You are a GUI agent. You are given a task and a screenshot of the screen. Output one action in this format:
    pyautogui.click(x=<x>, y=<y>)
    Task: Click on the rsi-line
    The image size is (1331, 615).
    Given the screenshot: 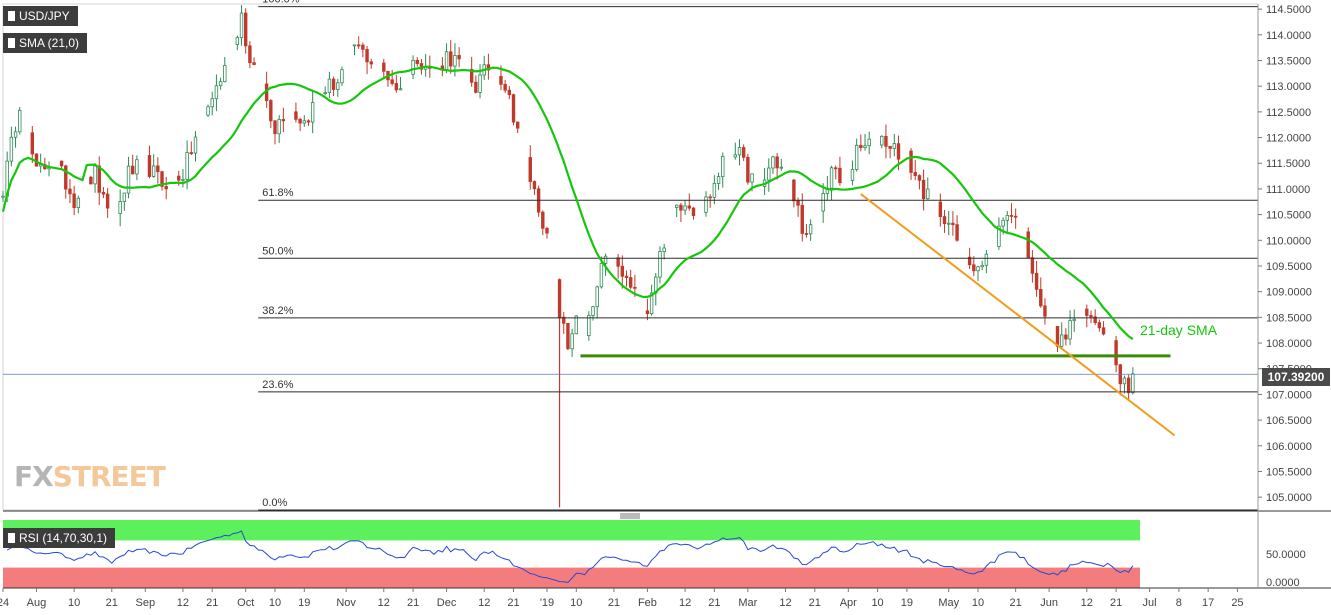 What is the action you would take?
    pyautogui.click(x=570, y=557)
    